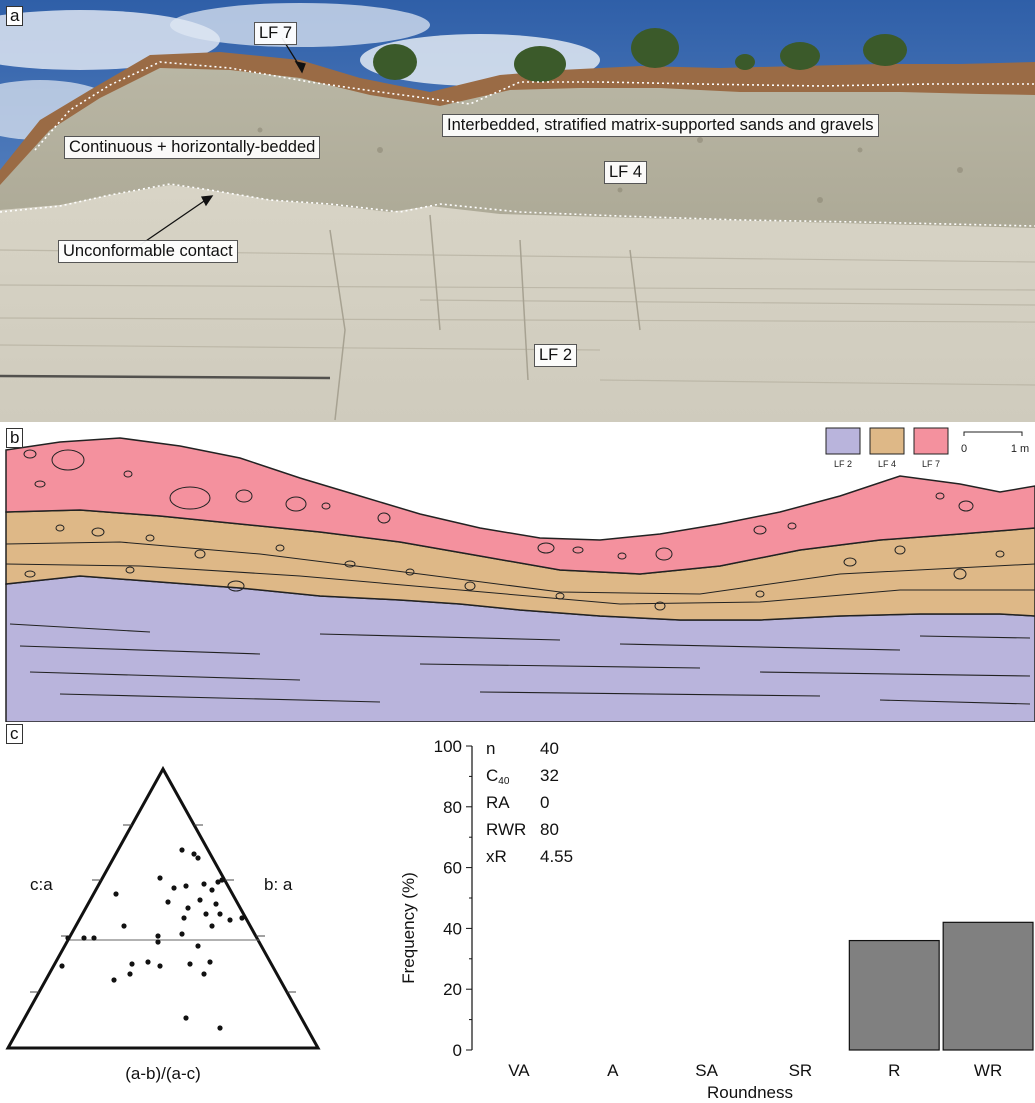 This screenshot has width=1035, height=1103. I want to click on legend-label-lf7: LF 7, so click(931, 464).